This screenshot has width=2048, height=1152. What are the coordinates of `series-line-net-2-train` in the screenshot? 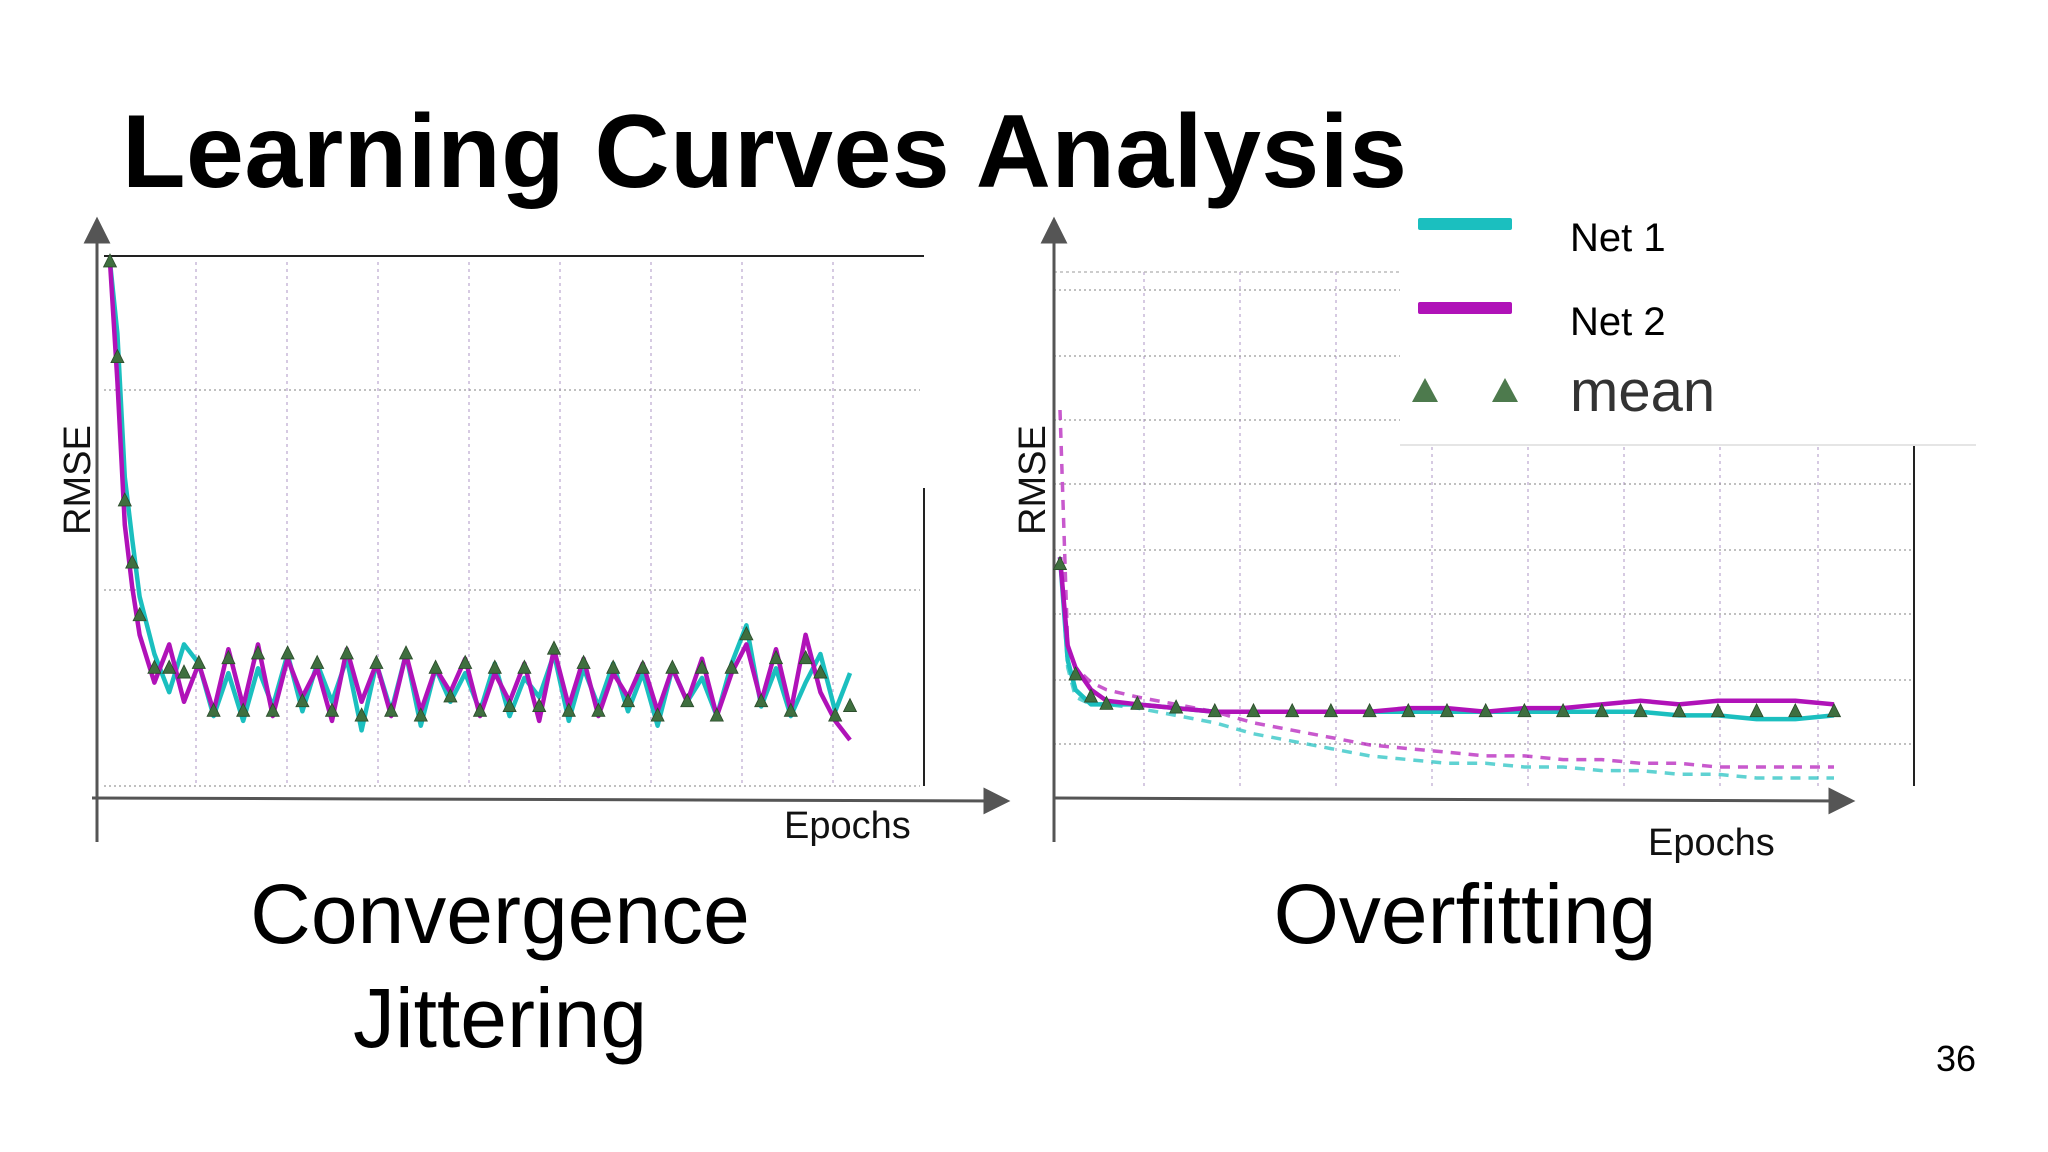 It's located at (1446, 589).